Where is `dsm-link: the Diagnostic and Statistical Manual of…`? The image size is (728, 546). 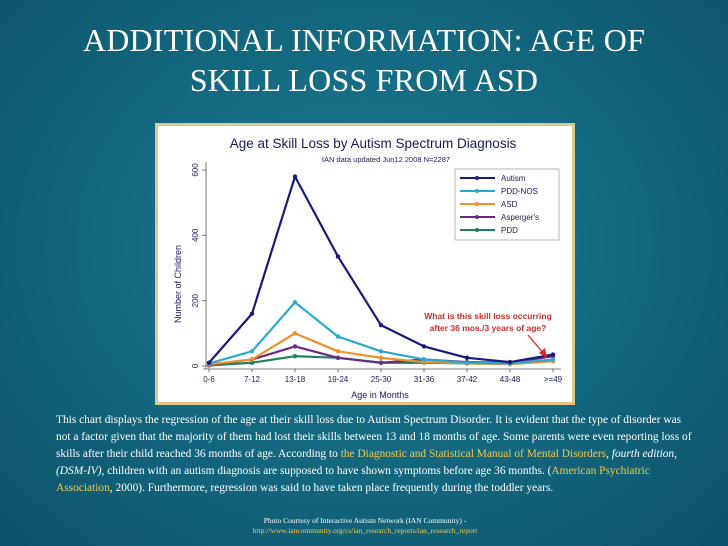 dsm-link: the Diagnostic and Statistical Manual of… is located at coordinates (473, 454).